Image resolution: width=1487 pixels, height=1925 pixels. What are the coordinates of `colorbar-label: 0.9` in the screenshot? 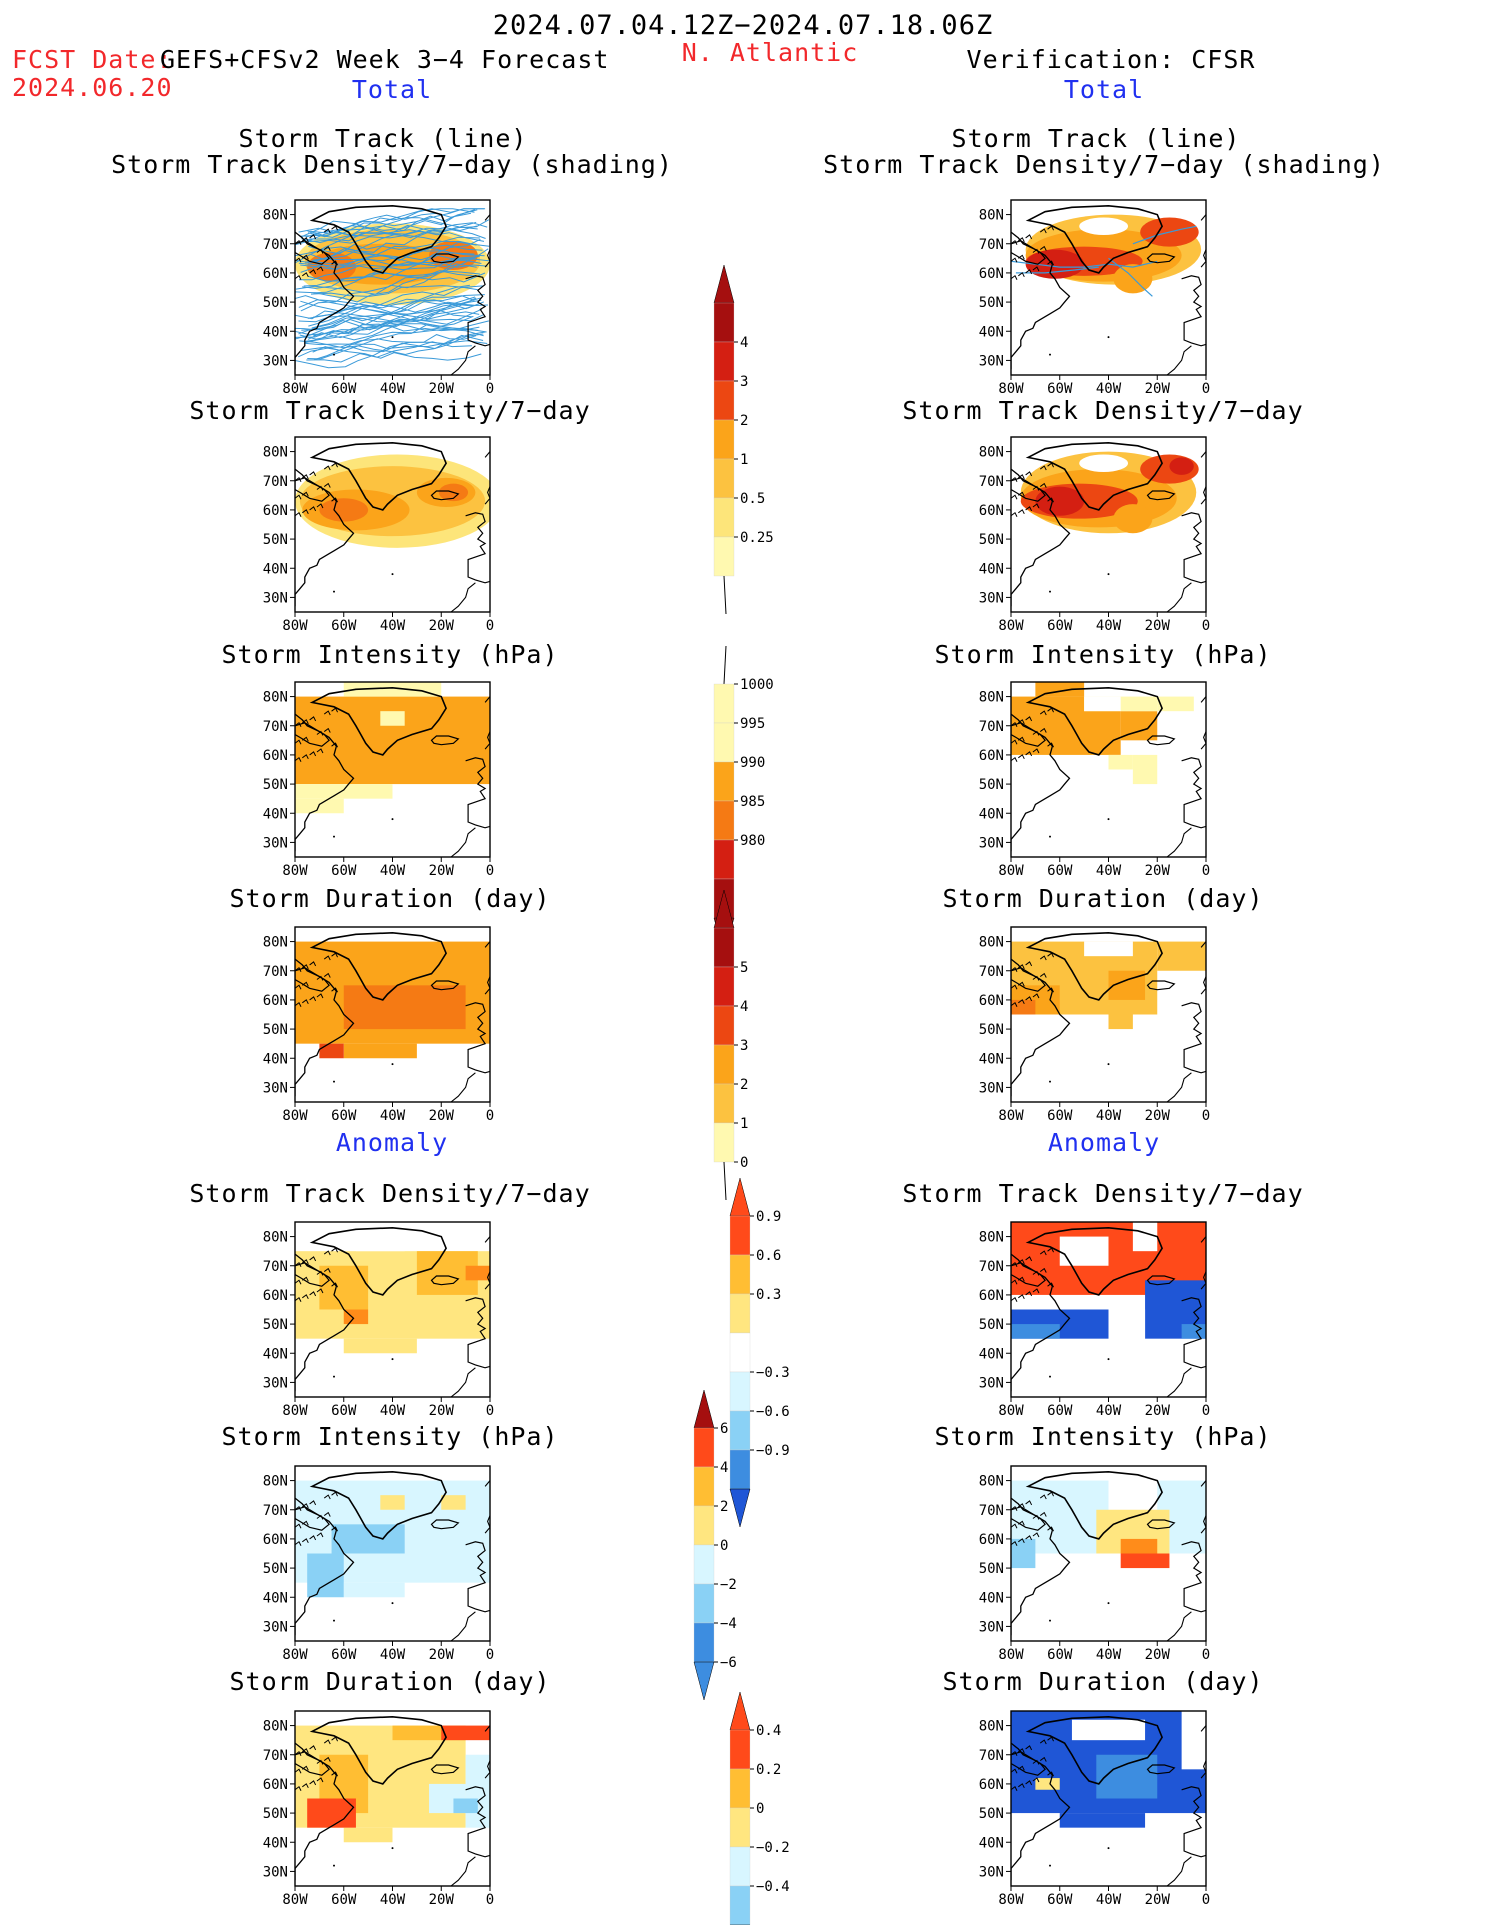 It's located at (768, 1217).